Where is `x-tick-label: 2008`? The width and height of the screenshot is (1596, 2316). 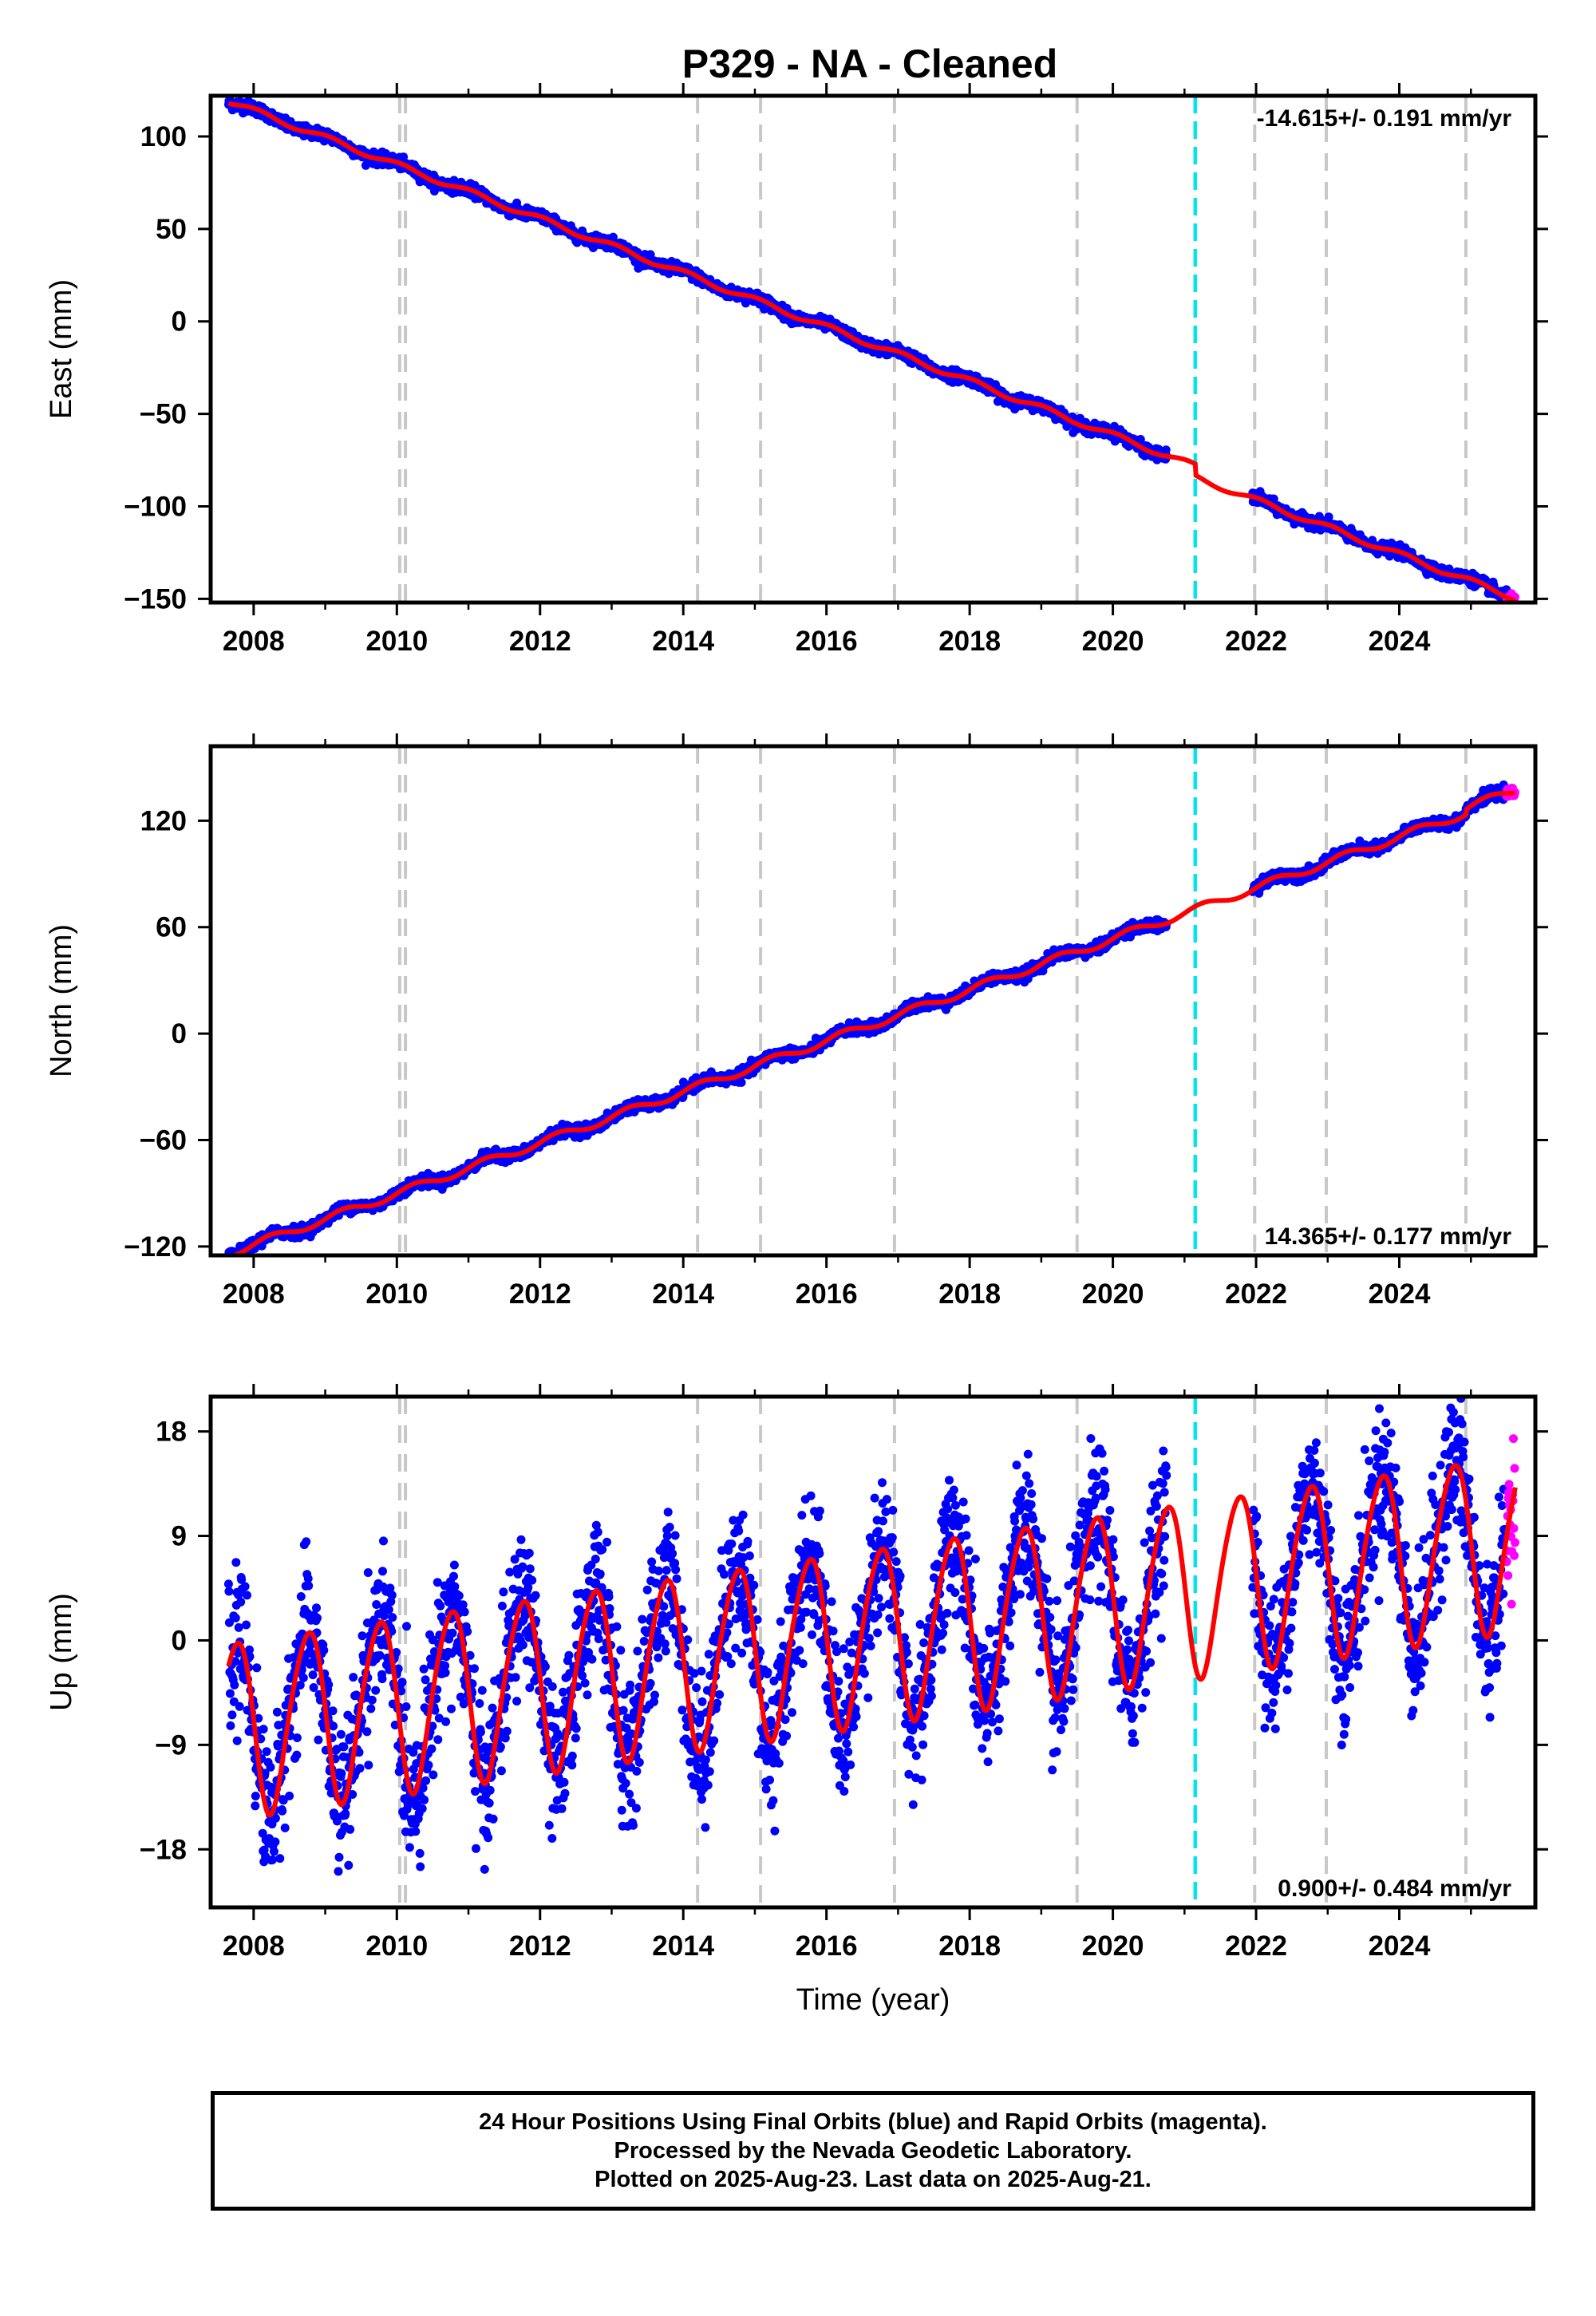 x-tick-label: 2008 is located at coordinates (254, 641).